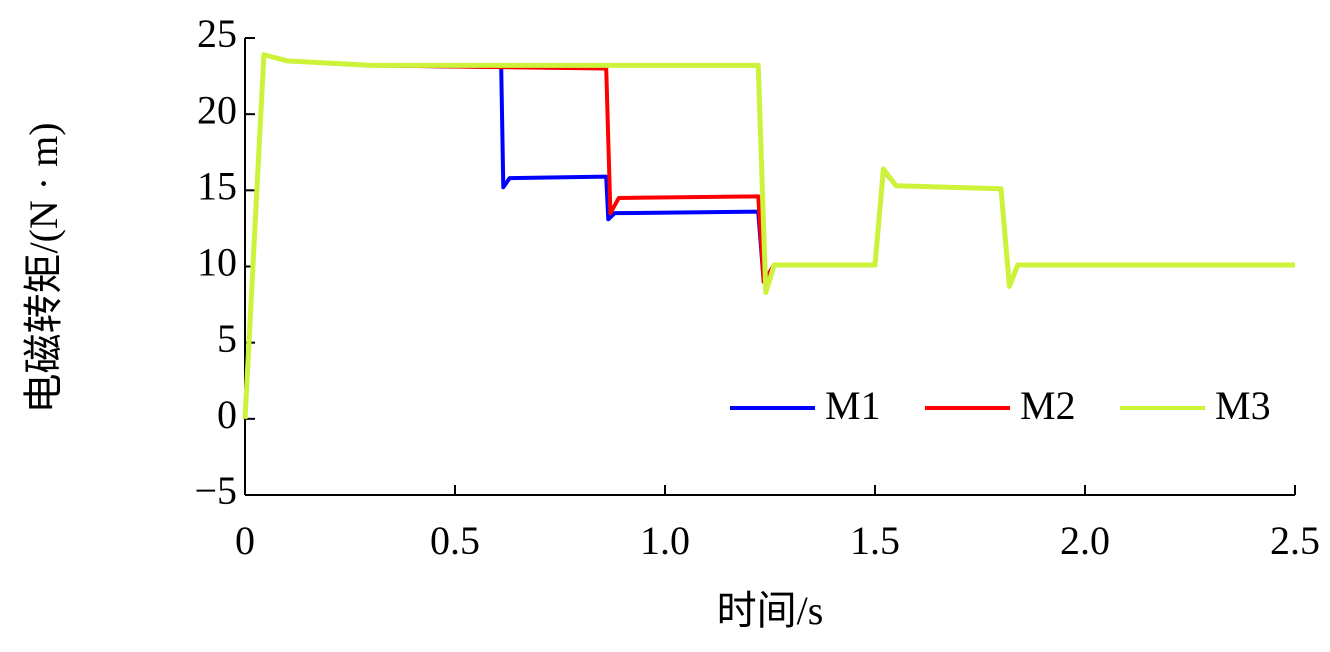  Describe the element at coordinates (875, 540) in the screenshot. I see `x-tick-label: 1.5` at that location.